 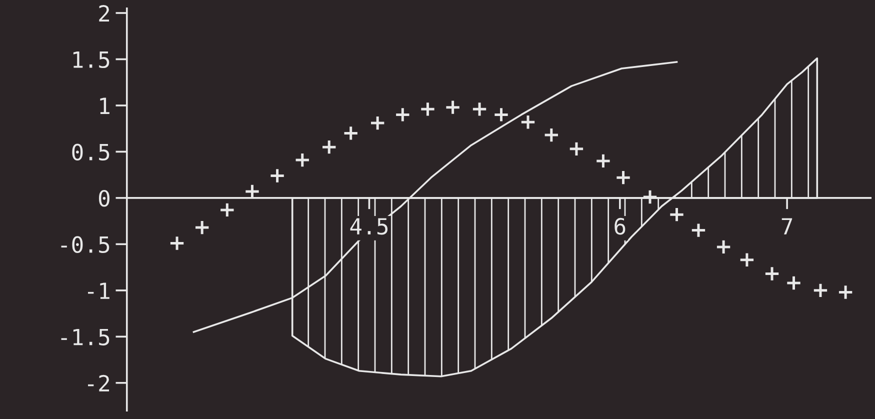 I want to click on y-tick-label: -1, so click(x=99, y=290).